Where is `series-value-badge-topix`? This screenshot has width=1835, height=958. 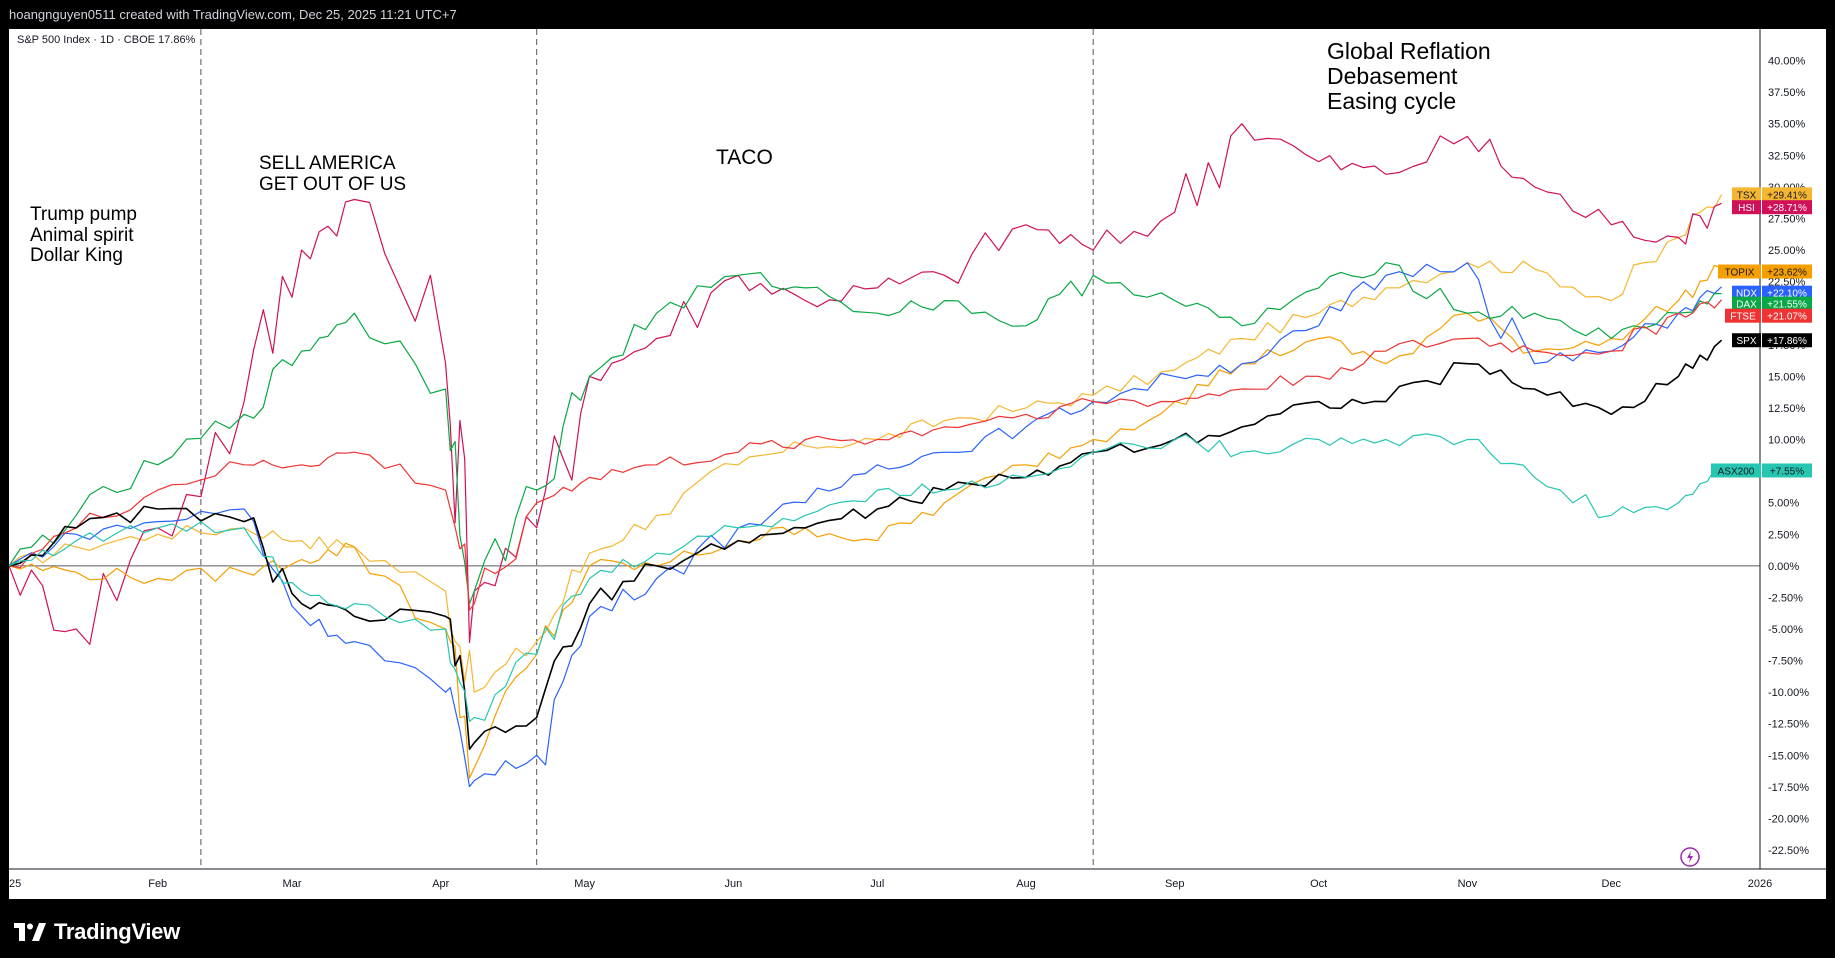 series-value-badge-topix is located at coordinates (1787, 271).